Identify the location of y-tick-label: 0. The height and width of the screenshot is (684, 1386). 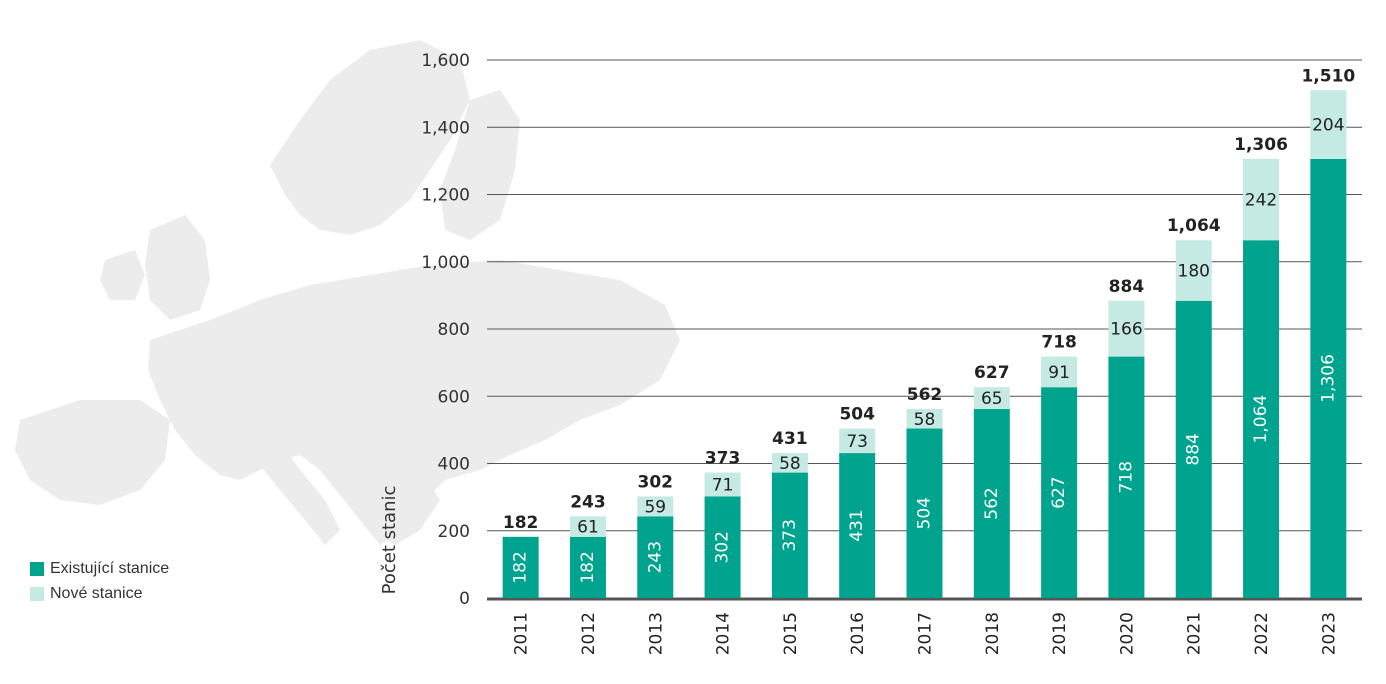
(464, 599).